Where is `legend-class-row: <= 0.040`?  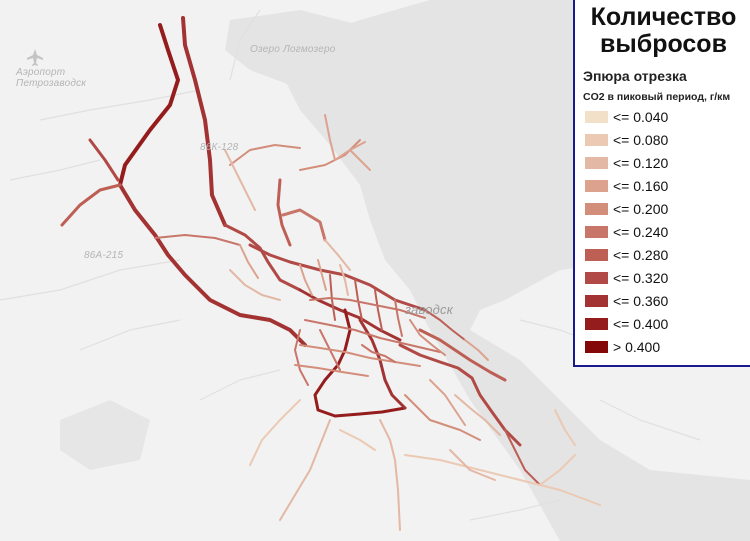
legend-class-row: <= 0.040 is located at coordinates (626, 117).